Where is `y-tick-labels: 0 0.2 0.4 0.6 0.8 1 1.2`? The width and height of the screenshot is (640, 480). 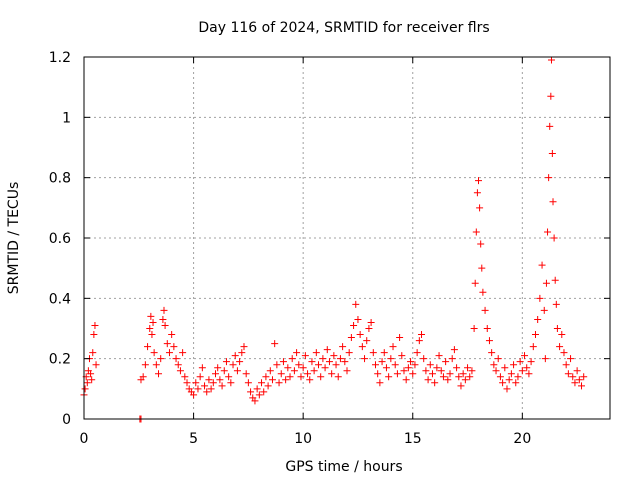
y-tick-labels: 0 0.2 0.4 0.6 0.8 1 1.2 is located at coordinates (60, 239).